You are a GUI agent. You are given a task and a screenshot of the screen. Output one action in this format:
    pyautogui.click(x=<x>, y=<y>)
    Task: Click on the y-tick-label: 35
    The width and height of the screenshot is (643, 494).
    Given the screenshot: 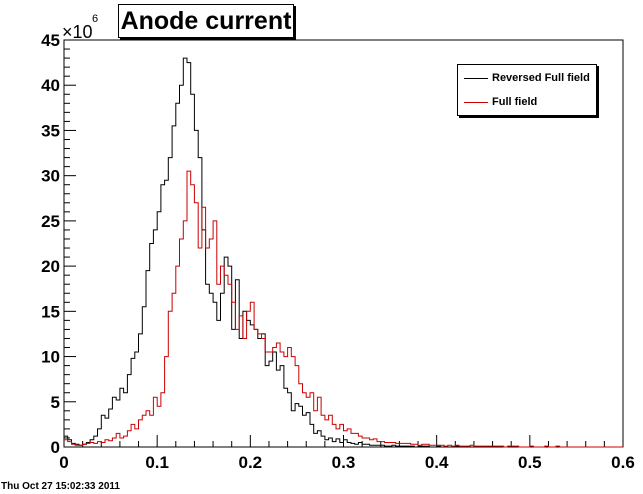 What is the action you would take?
    pyautogui.click(x=50, y=130)
    